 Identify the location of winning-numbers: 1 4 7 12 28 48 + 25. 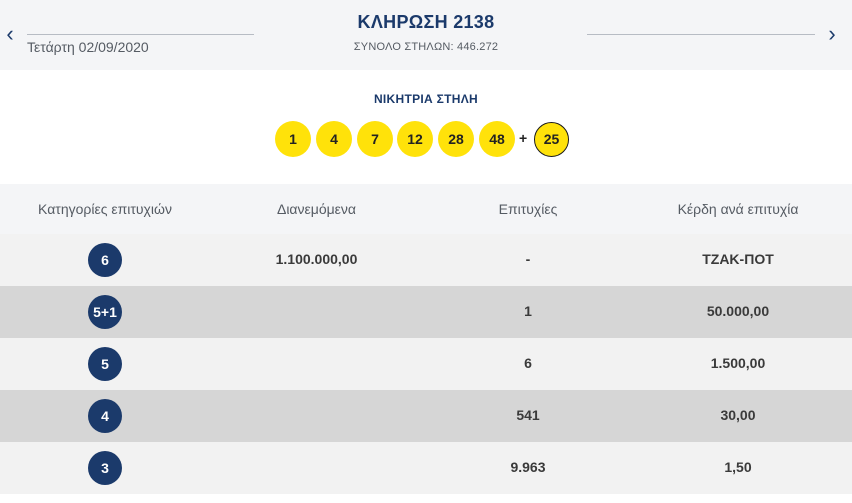
(426, 139).